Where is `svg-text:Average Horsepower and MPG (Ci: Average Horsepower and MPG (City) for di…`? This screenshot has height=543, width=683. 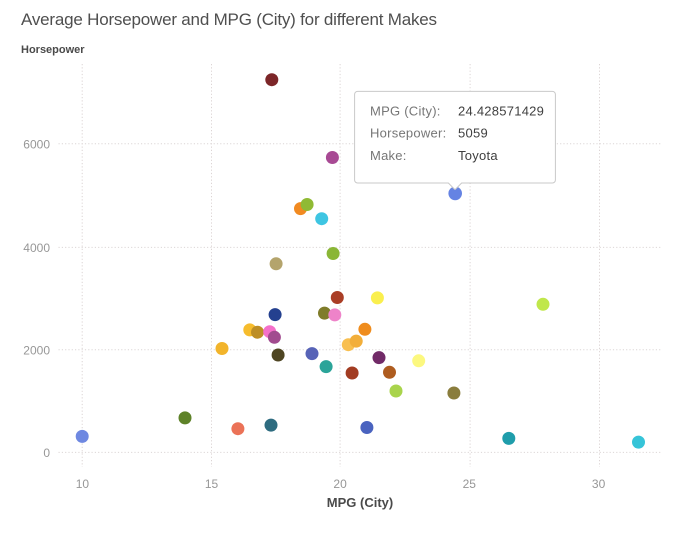
svg-text:Average Horsepower and MPG (Ci: Average Horsepower and MPG (City) for di… is located at coordinates (229, 19).